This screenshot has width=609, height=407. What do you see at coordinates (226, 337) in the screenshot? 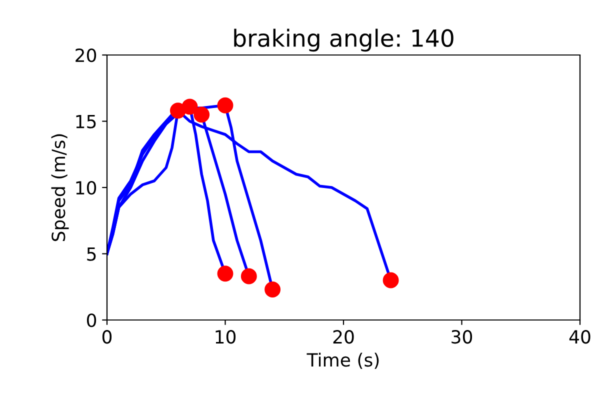
I see `x-tick-label: 10` at bounding box center [226, 337].